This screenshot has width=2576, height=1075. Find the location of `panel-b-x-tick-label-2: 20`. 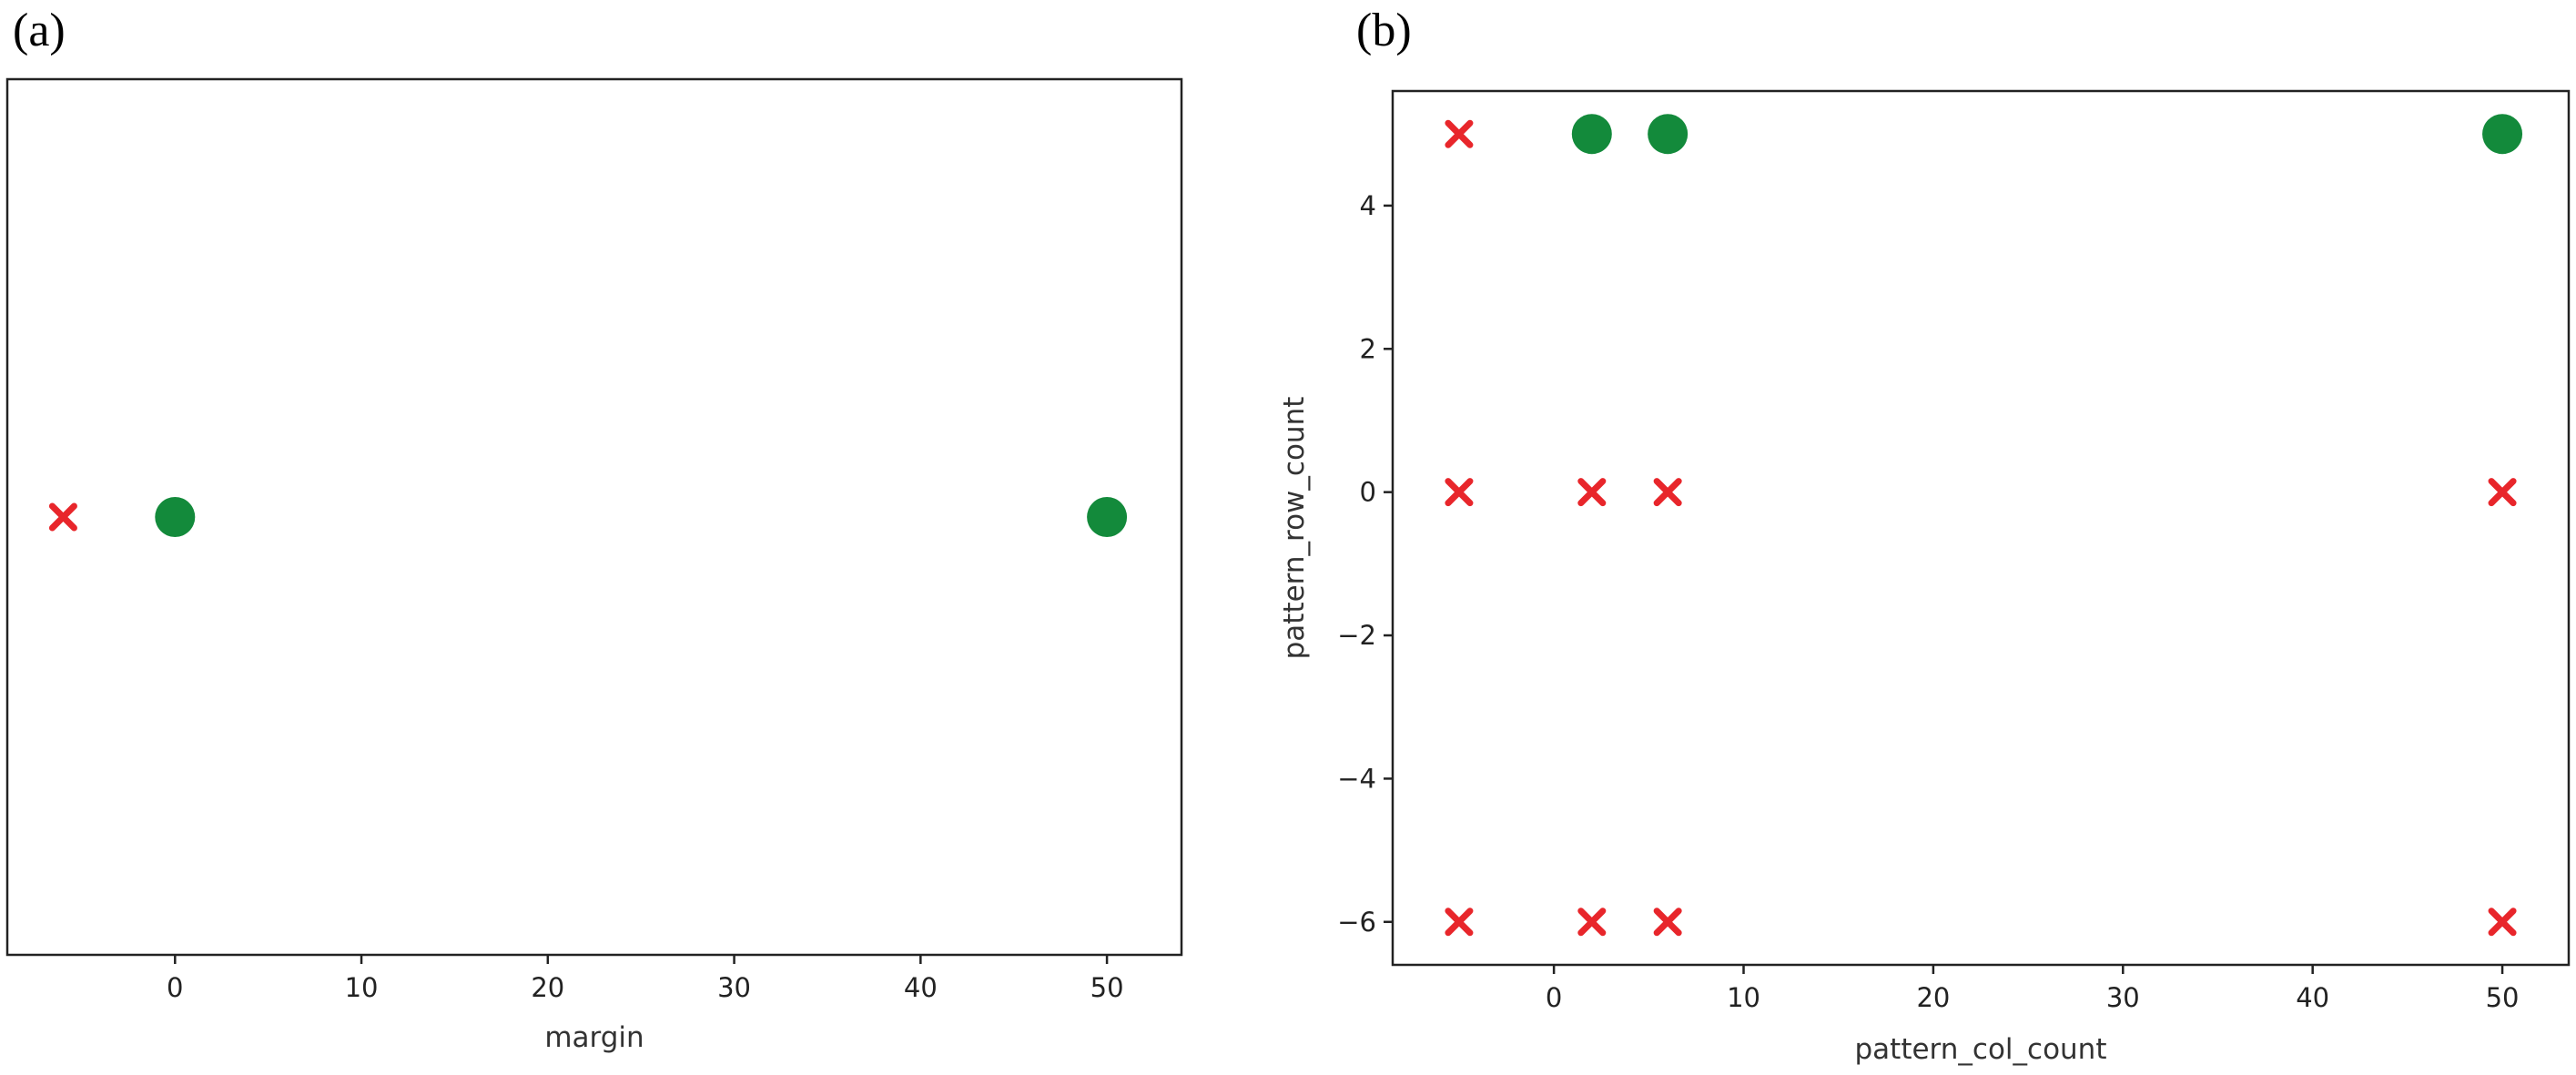

panel-b-x-tick-label-2: 20 is located at coordinates (1933, 998).